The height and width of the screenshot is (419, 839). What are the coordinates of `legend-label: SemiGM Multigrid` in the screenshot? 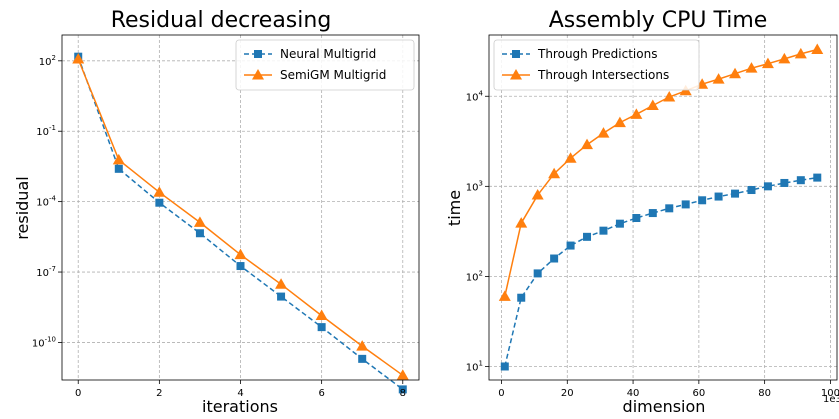 It's located at (333, 75).